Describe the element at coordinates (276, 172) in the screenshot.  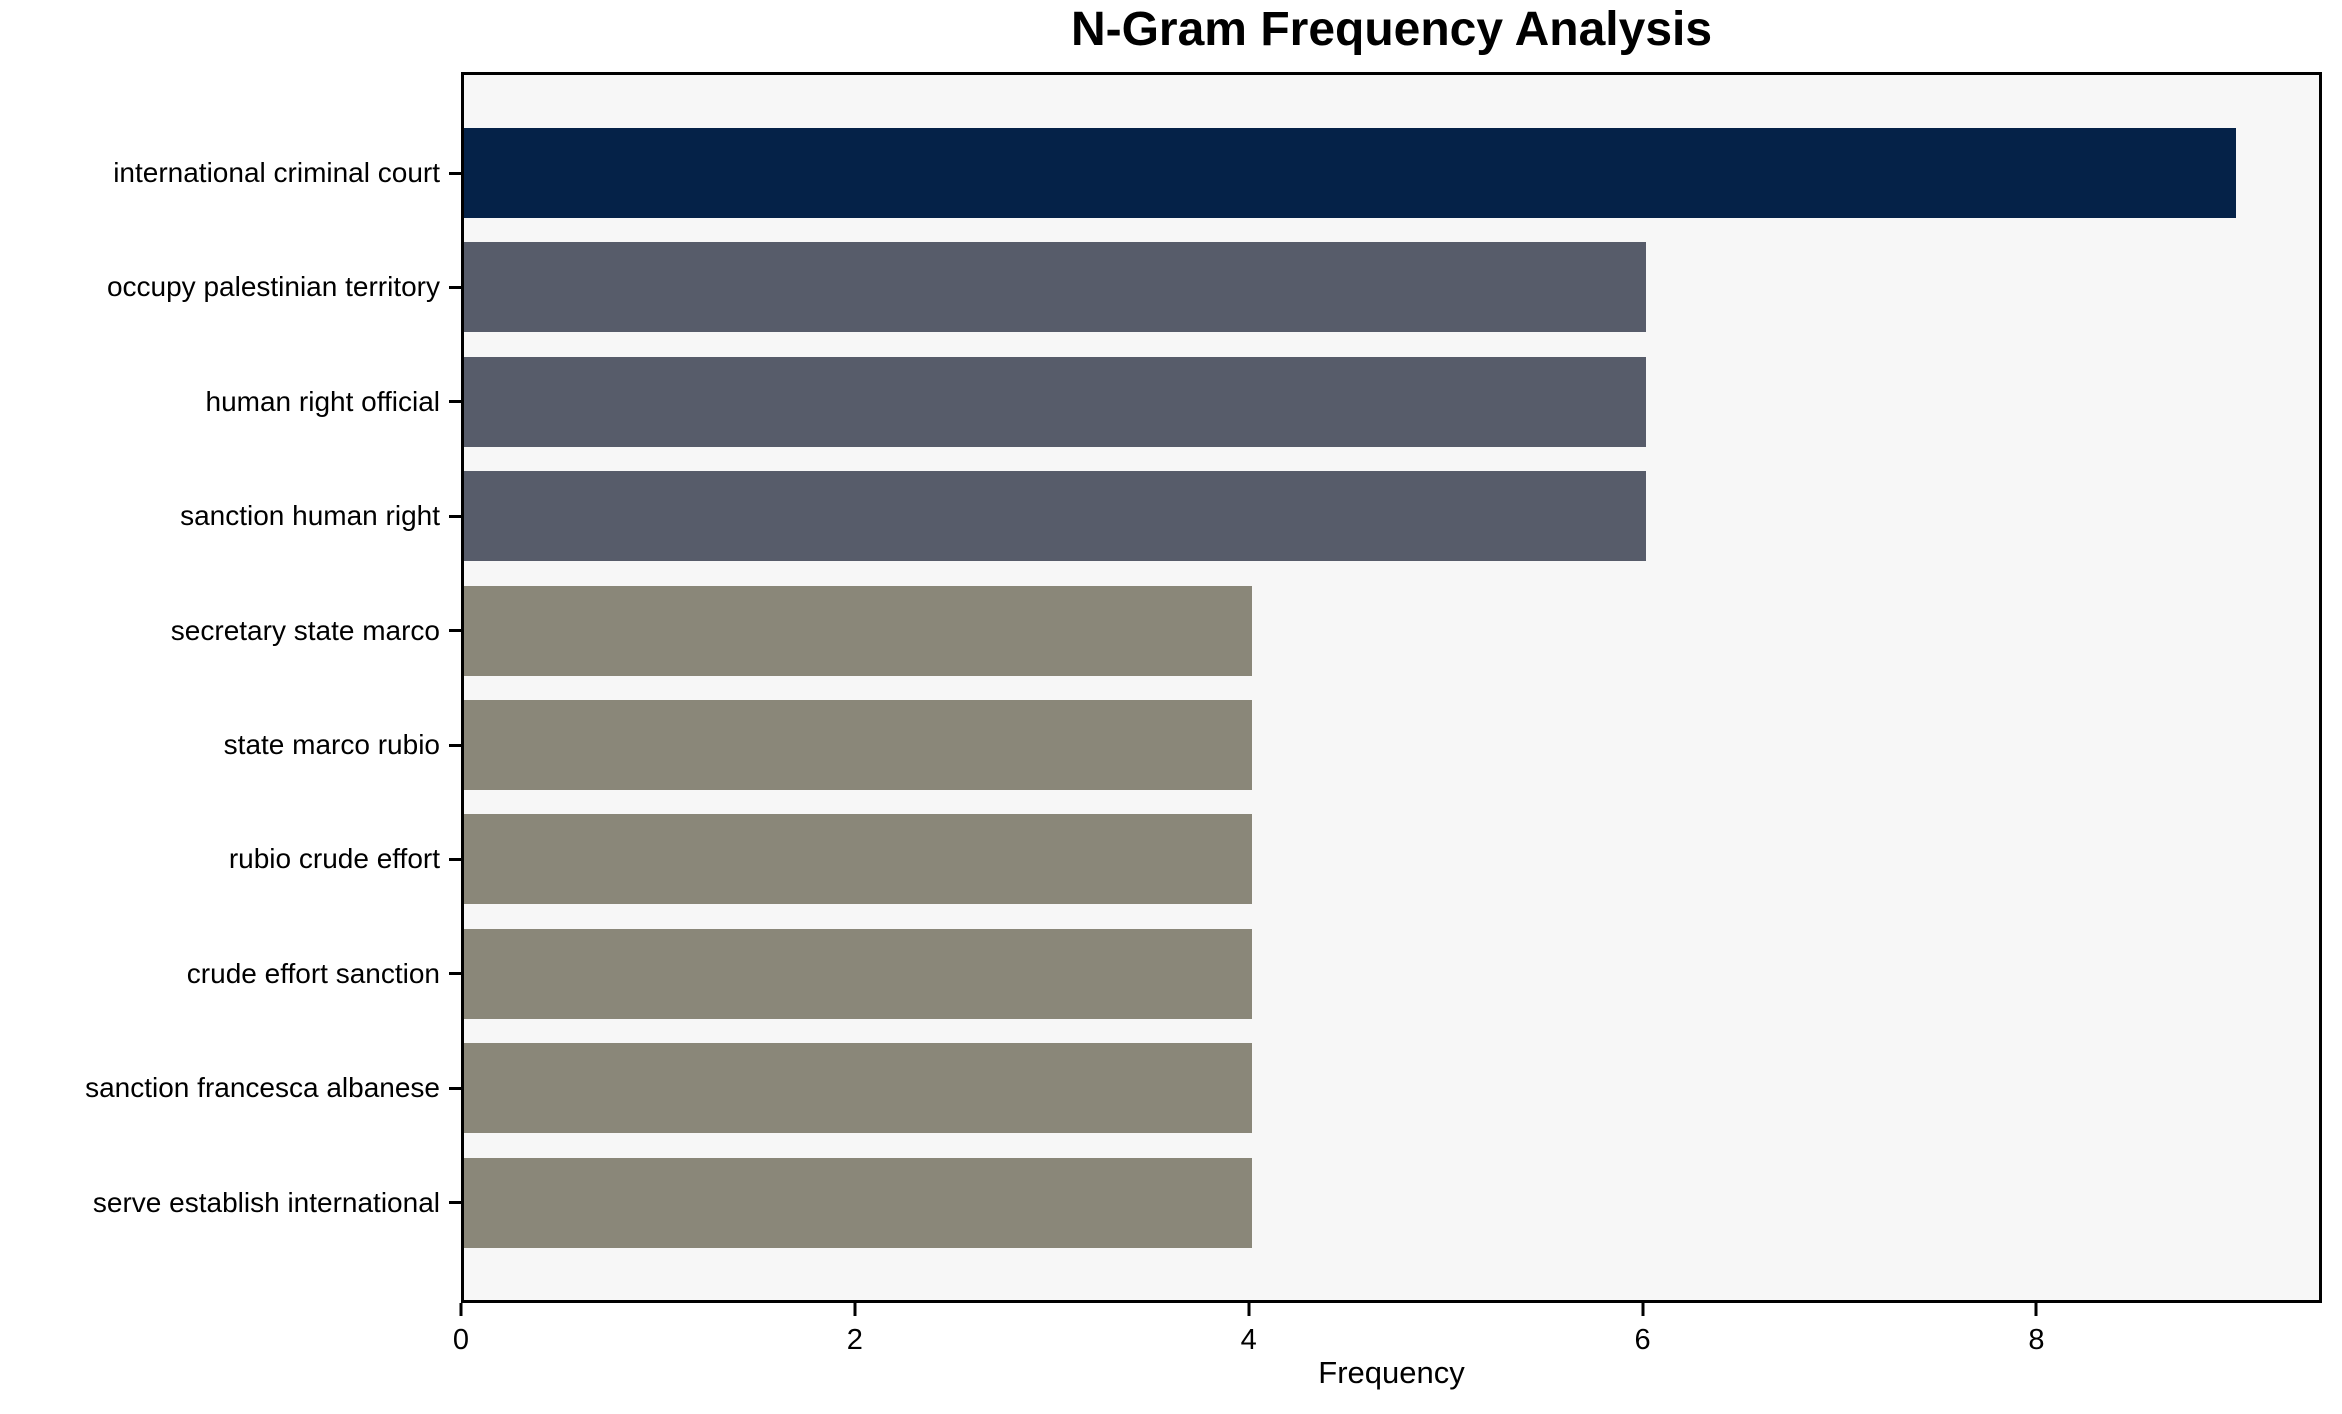
I see `y-tick-label: international criminal court` at that location.